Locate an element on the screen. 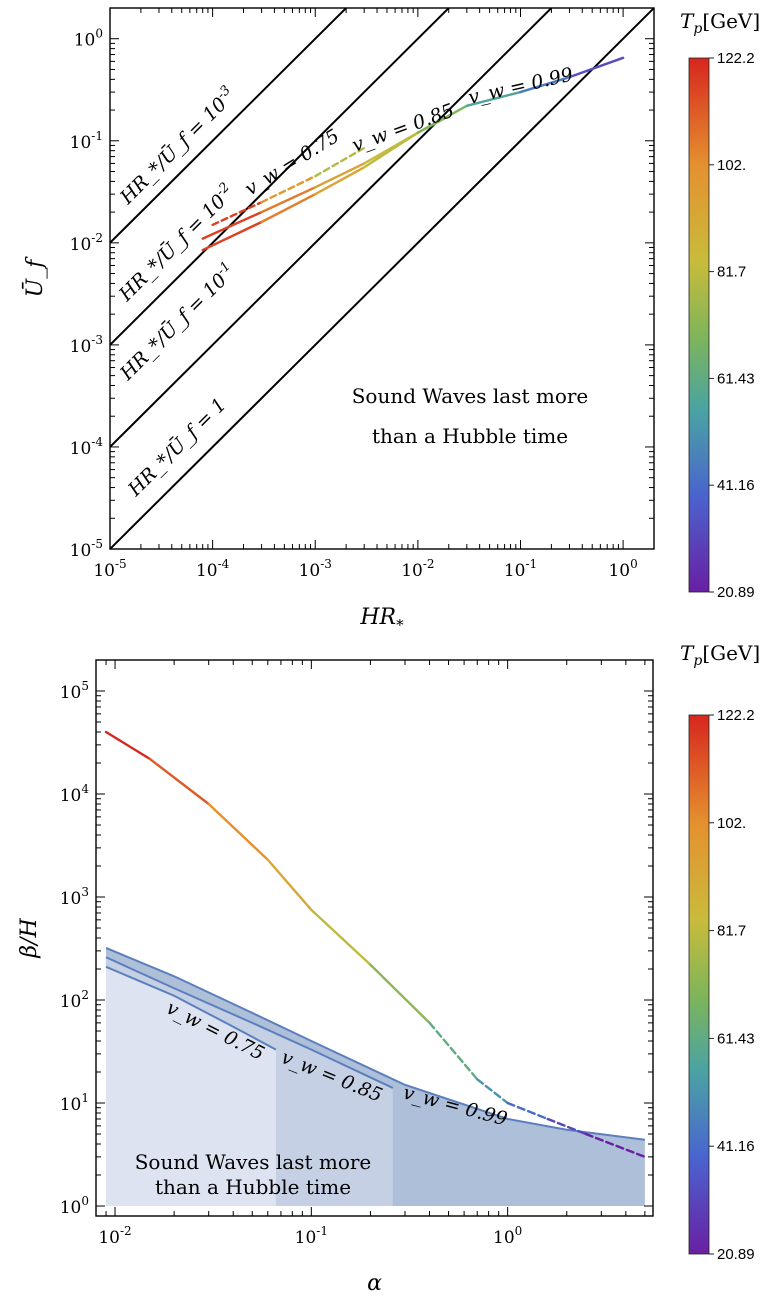 Image resolution: width=769 pixels, height=1298 pixels. bottom-colorbar-tick-label: 122.2 is located at coordinates (736, 715).